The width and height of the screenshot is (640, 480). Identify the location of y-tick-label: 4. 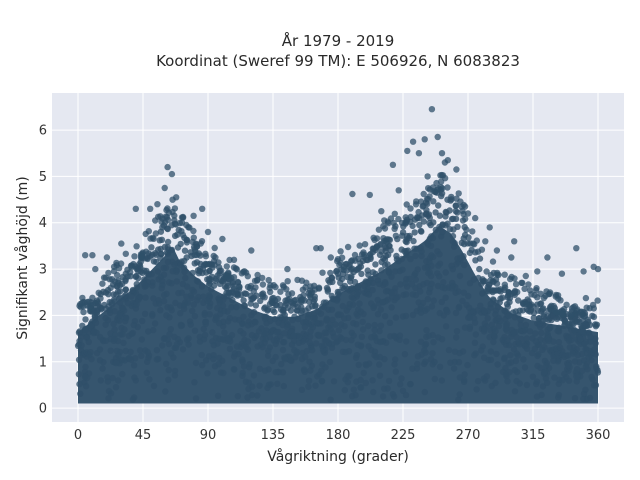
(43, 223).